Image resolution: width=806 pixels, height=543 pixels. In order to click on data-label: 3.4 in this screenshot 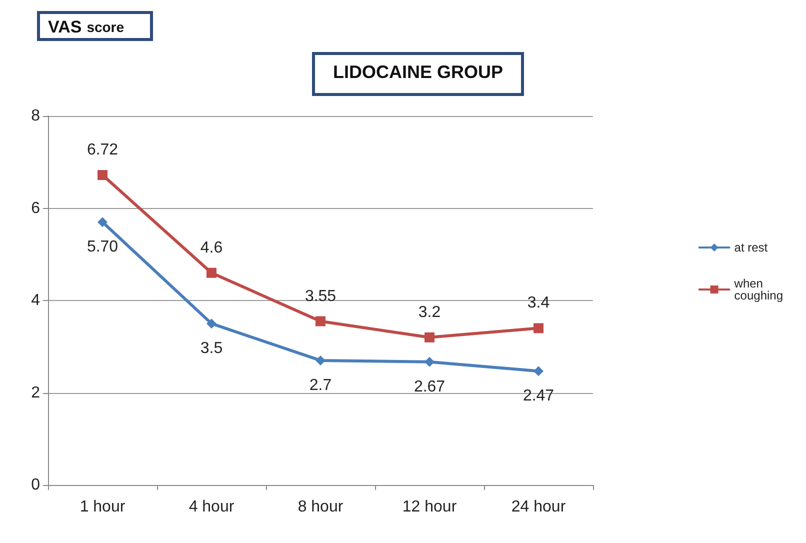, I will do `click(538, 303)`.